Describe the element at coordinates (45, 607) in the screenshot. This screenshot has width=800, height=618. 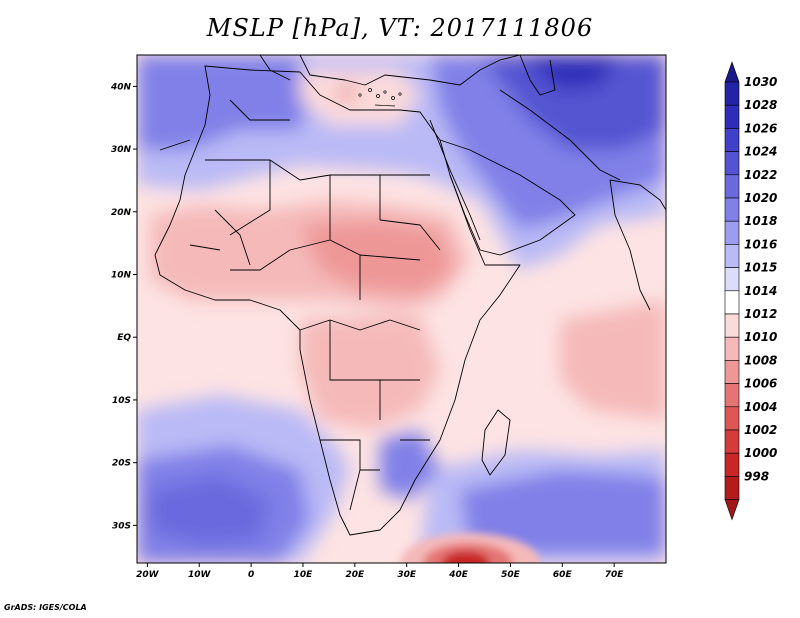
I see `credit-label: GrADS: IGES/COLA` at that location.